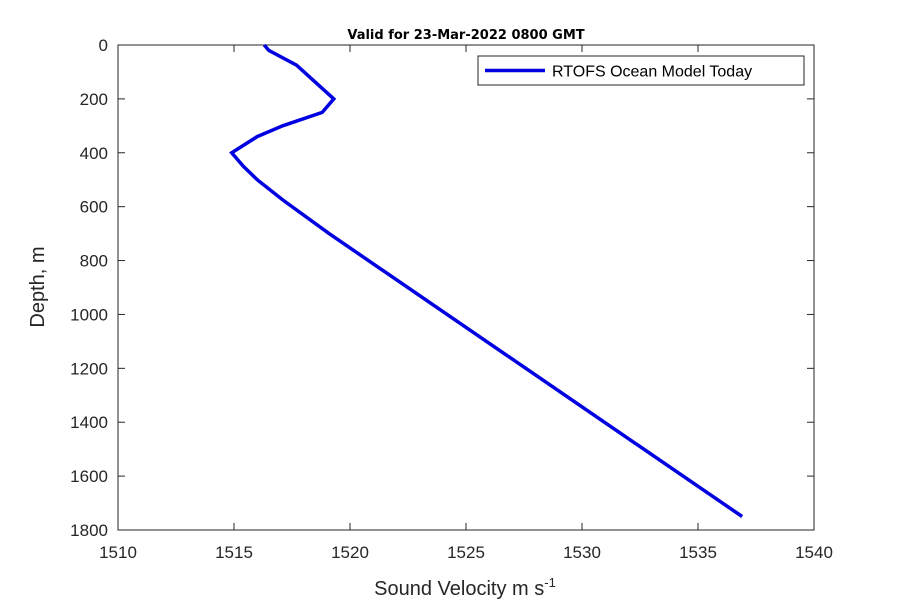 Image resolution: width=900 pixels, height=605 pixels. Describe the element at coordinates (89, 476) in the screenshot. I see `y-tick-label: 1600` at that location.